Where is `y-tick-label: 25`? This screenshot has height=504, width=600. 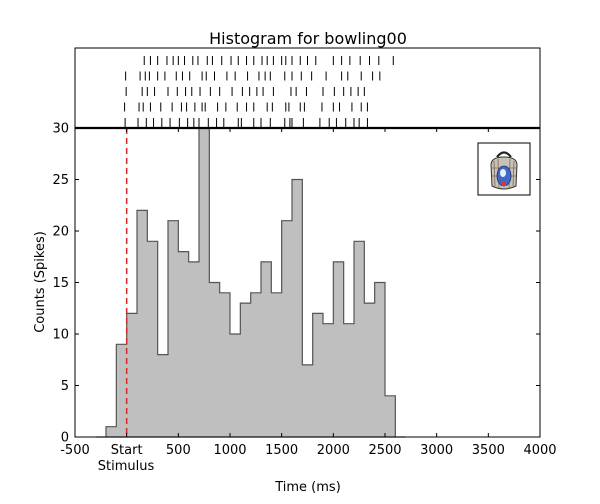 y-tick-label: 25 is located at coordinates (60, 180).